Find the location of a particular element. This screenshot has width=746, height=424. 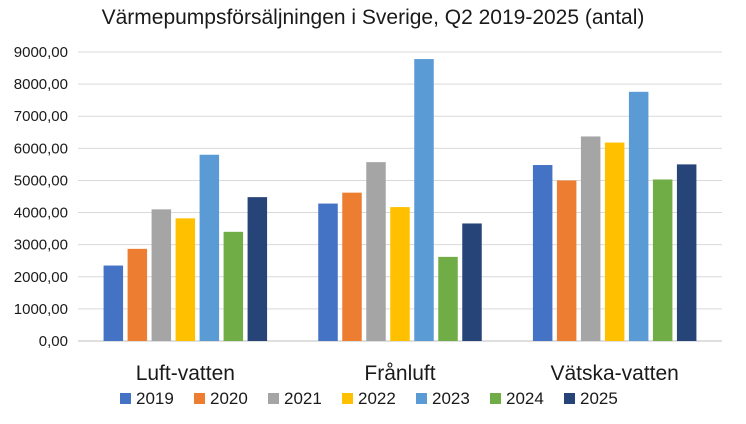

y-tick-label: 5000,00 is located at coordinates (41, 180).